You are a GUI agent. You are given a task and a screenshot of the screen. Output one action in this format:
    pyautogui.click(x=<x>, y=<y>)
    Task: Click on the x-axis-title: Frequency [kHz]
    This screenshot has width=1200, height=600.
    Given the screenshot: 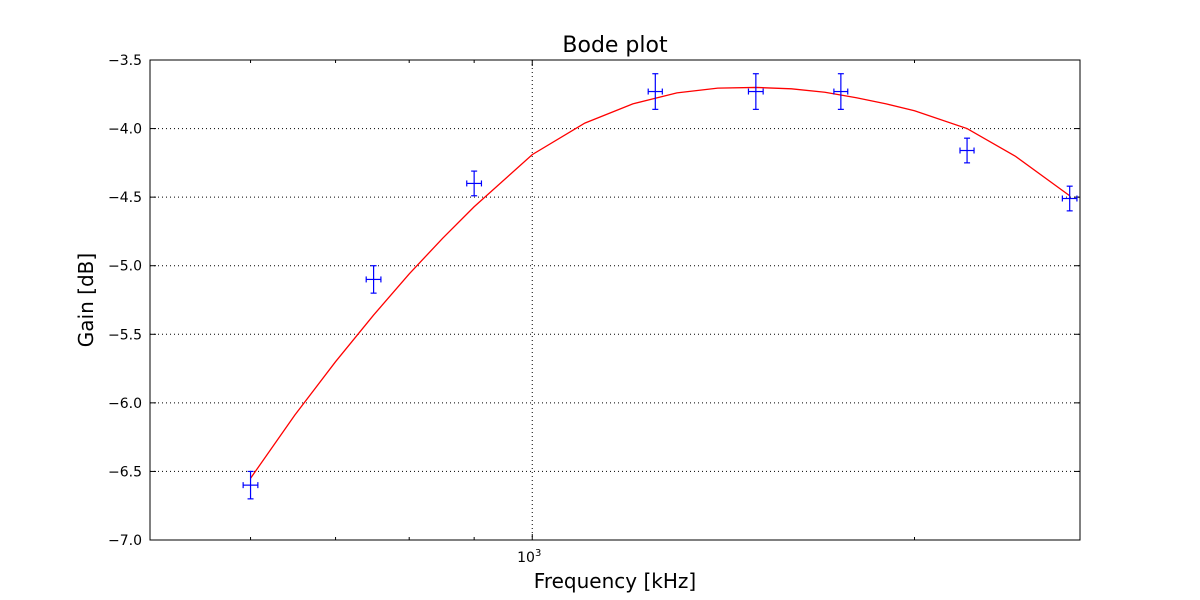 What is the action you would take?
    pyautogui.click(x=615, y=581)
    